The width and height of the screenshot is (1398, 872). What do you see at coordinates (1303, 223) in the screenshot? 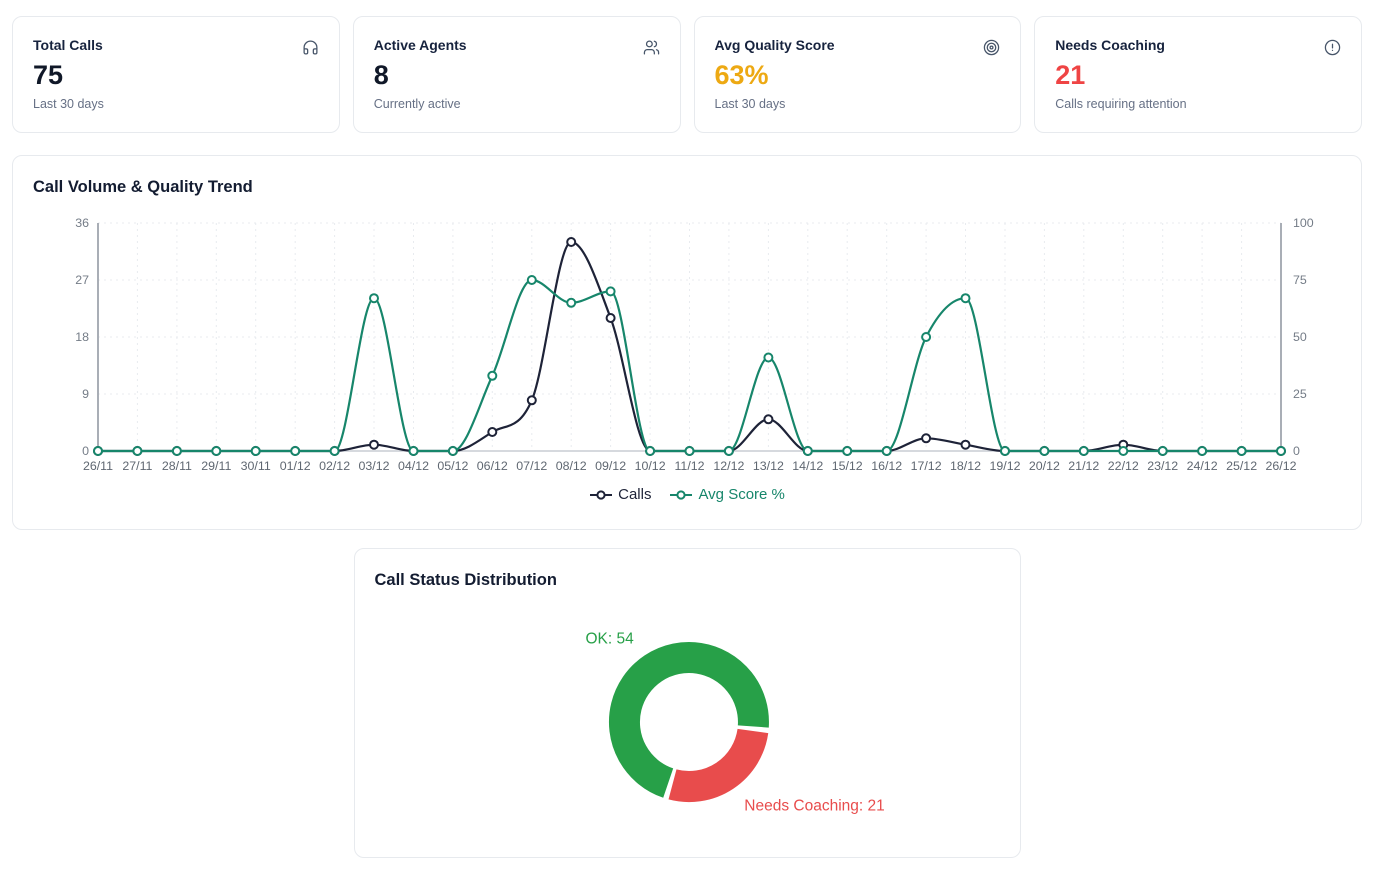
I see `right-axis-tick: 100` at bounding box center [1303, 223].